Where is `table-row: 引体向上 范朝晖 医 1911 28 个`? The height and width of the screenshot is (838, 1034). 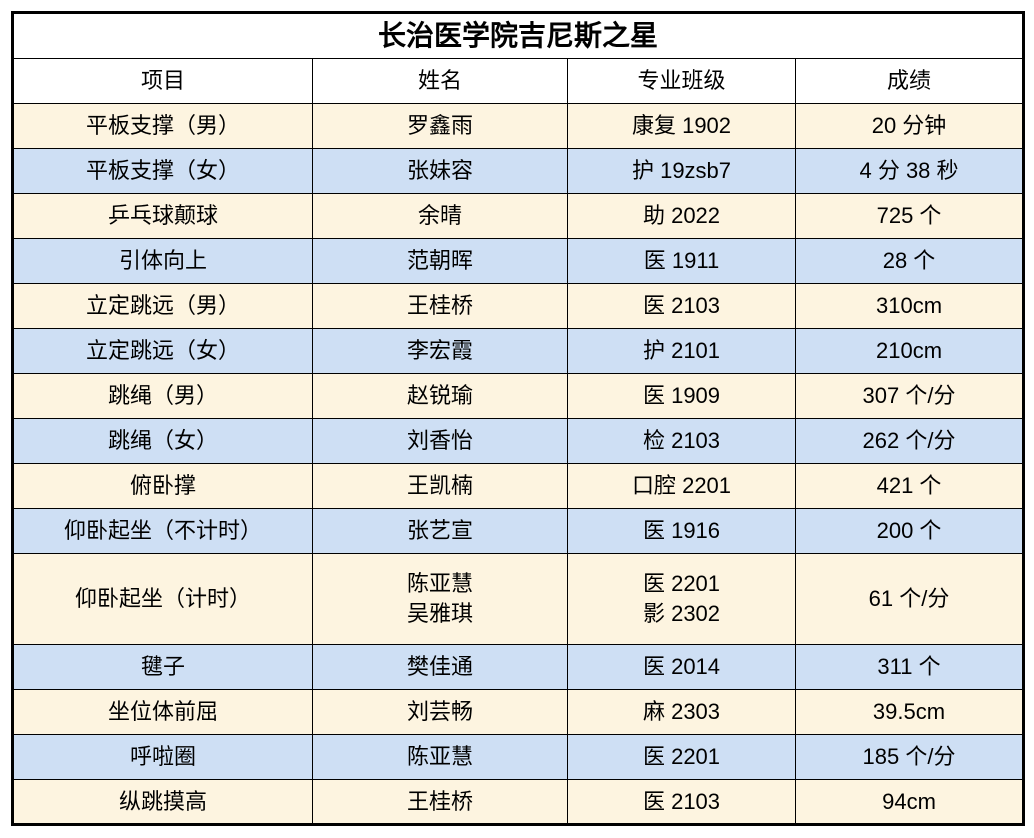 table-row: 引体向上 范朝晖 医 1911 28 个 is located at coordinates (518, 261).